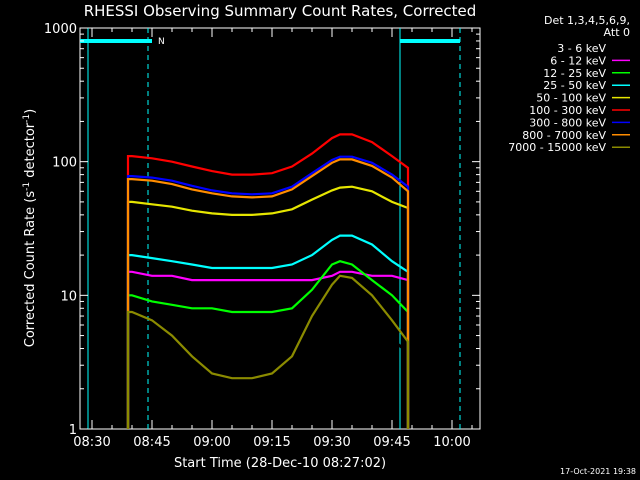 This screenshot has height=480, width=640. I want to click on x-tick-label: 09:15, so click(271, 442).